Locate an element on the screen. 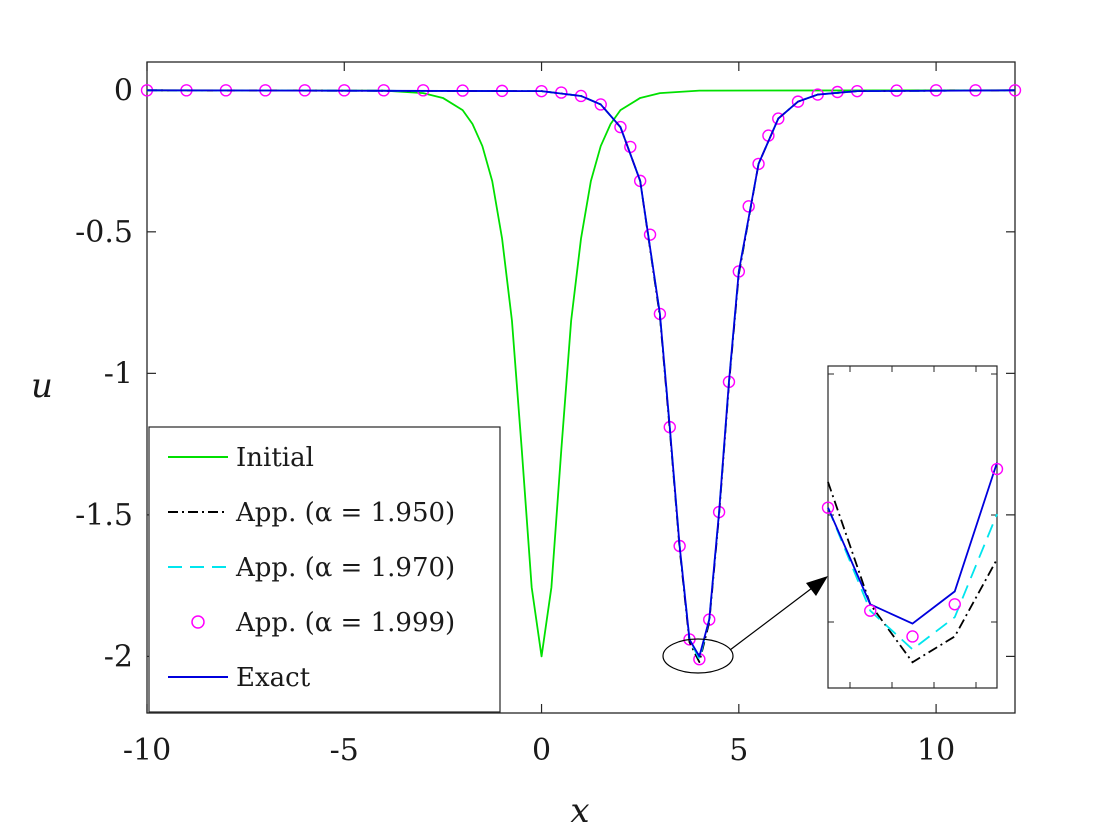 This screenshot has width=1120, height=840. x-axis-label: x is located at coordinates (579, 811).